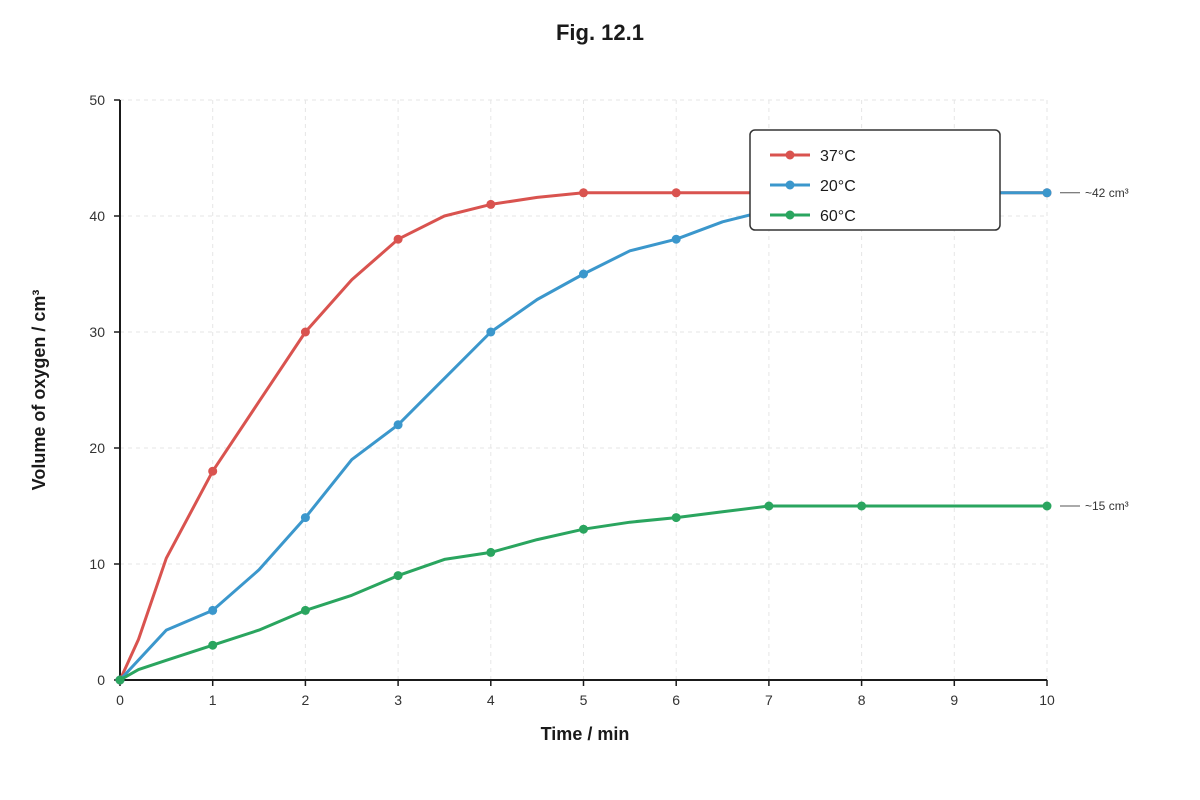  What do you see at coordinates (97, 100) in the screenshot?
I see `y-tick-label: 50` at bounding box center [97, 100].